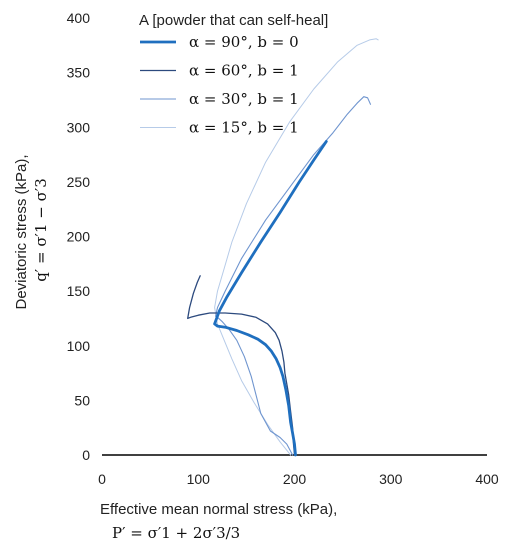 This screenshot has height=550, width=505. What do you see at coordinates (391, 479) in the screenshot?
I see `x-tick-label: 300` at bounding box center [391, 479].